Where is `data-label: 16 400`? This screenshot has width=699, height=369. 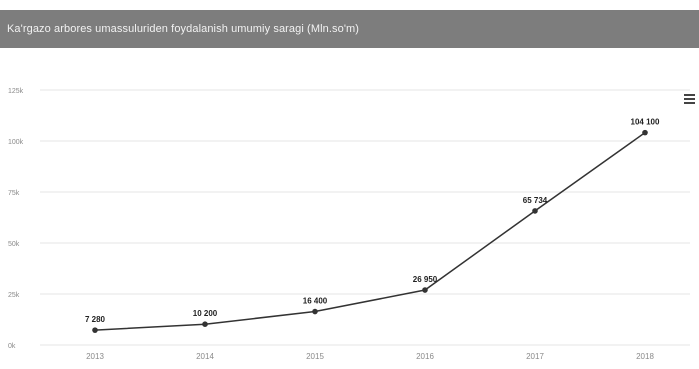
data-label: 16 400 is located at coordinates (315, 301).